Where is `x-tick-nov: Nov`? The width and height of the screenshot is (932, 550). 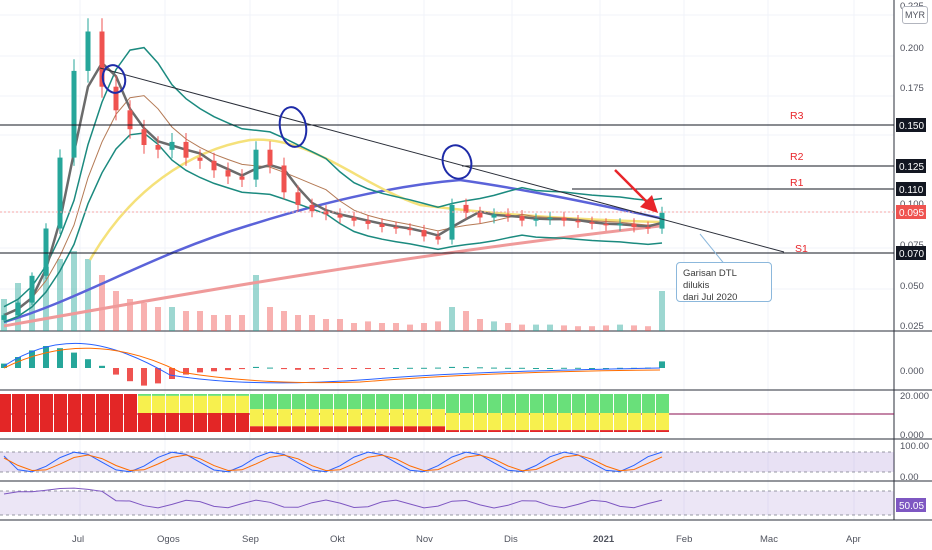 x-tick-nov: Nov is located at coordinates (424, 539).